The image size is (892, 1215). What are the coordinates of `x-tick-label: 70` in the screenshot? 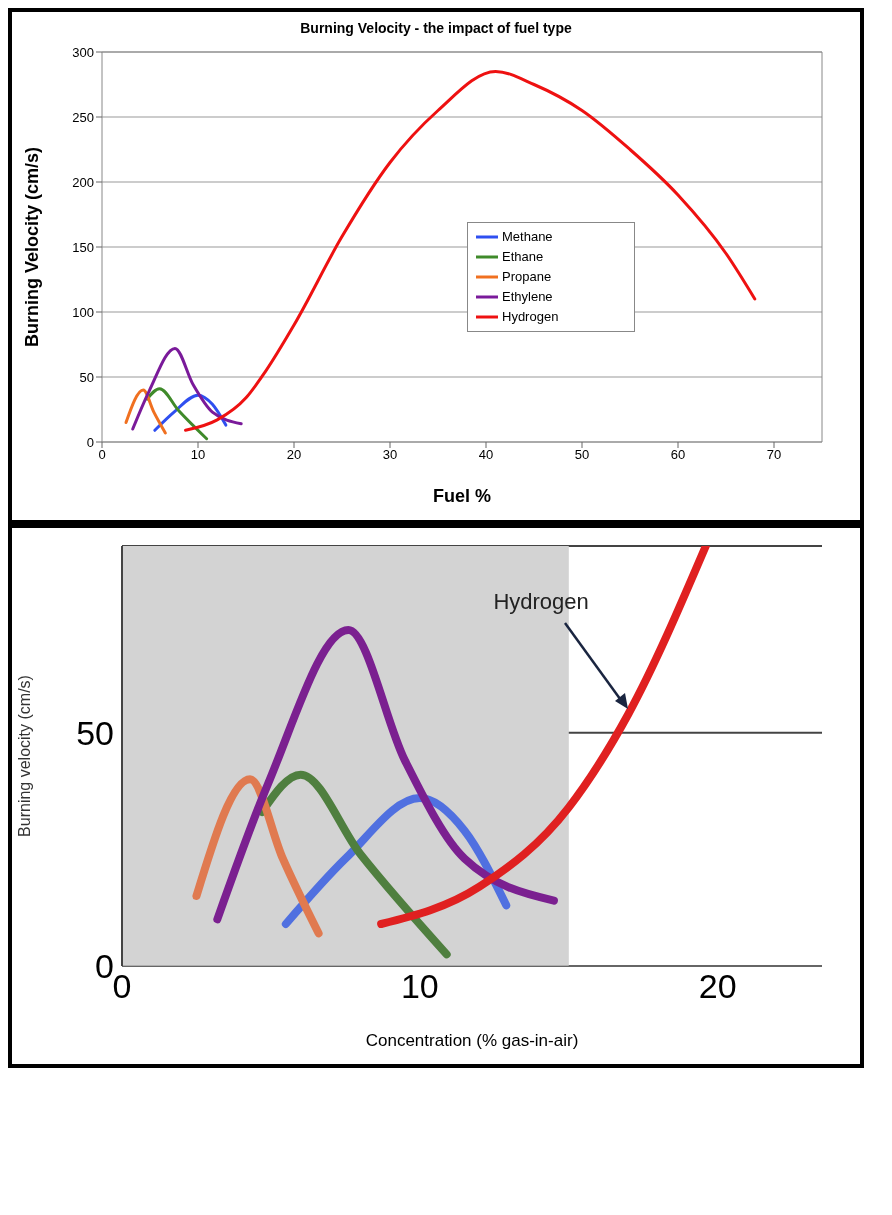 It's located at (774, 455).